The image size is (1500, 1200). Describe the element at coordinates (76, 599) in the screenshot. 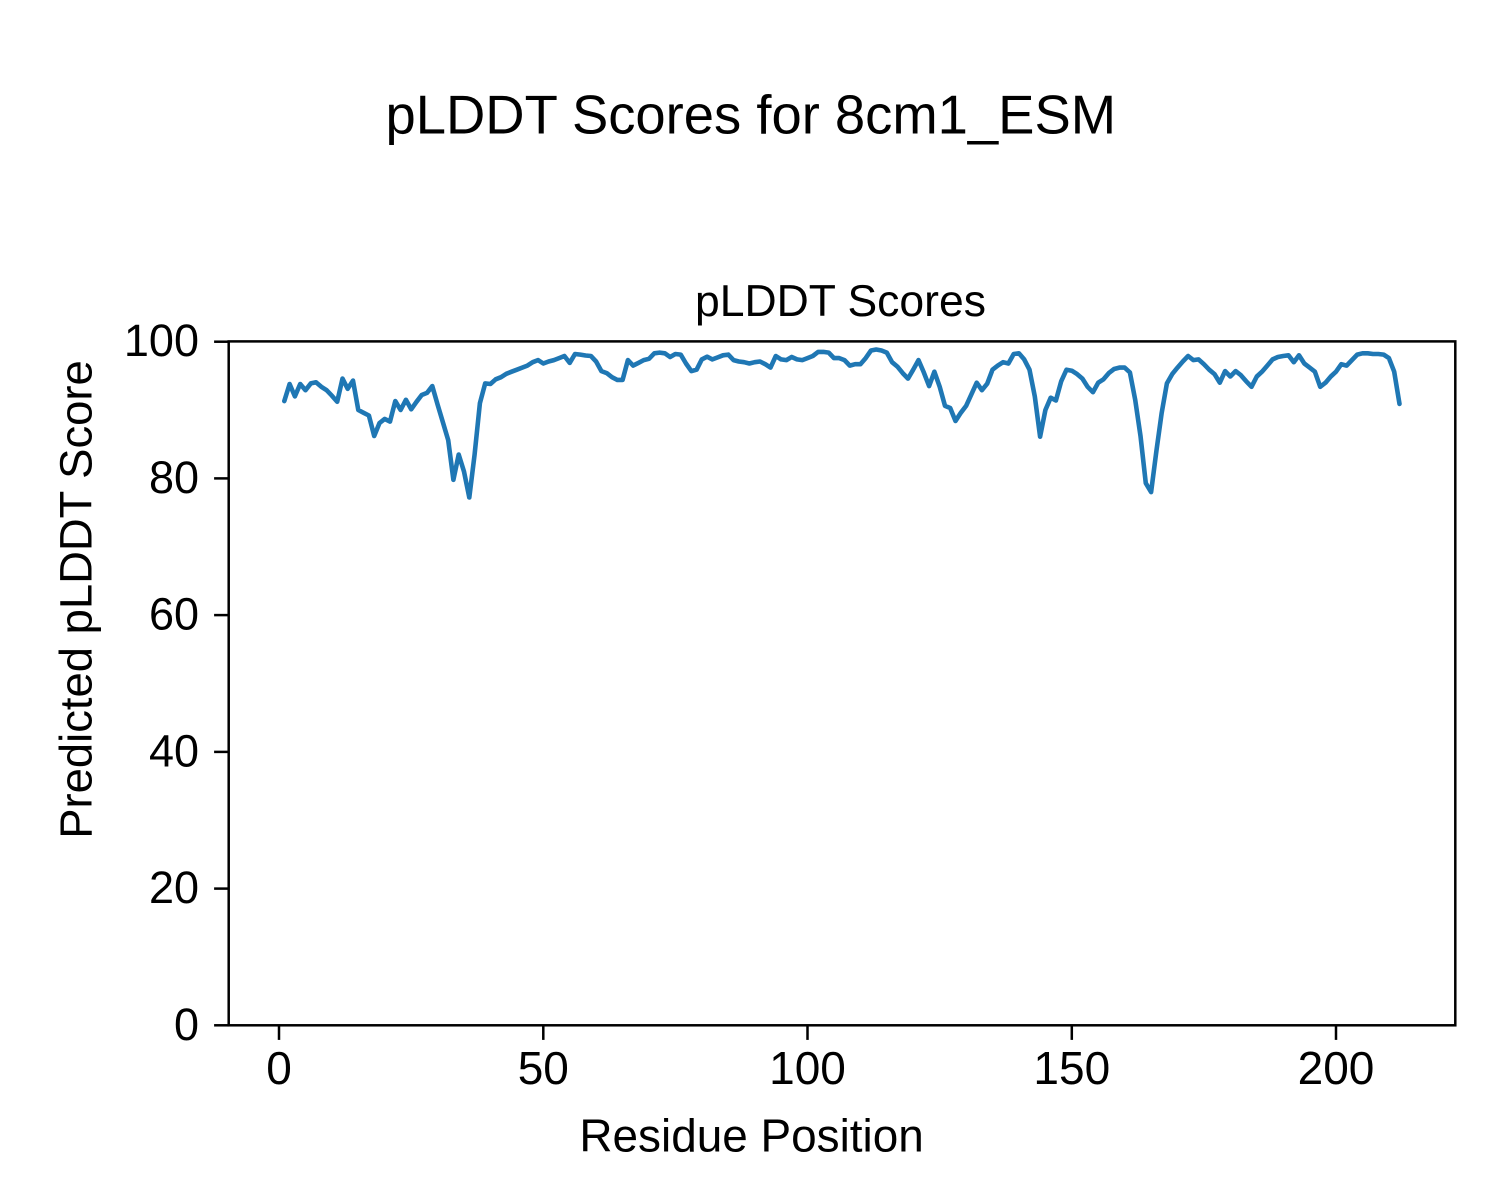

I see `svg-text: Predicted pLDDT Score` at that location.